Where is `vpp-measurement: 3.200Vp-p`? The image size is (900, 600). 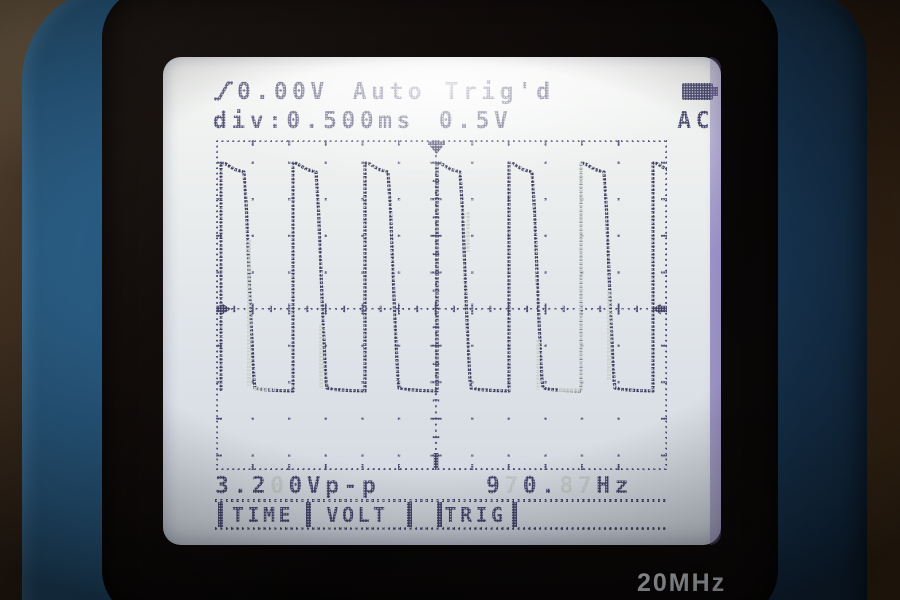
vpp-measurement: 3.200Vp-p is located at coordinates (298, 486).